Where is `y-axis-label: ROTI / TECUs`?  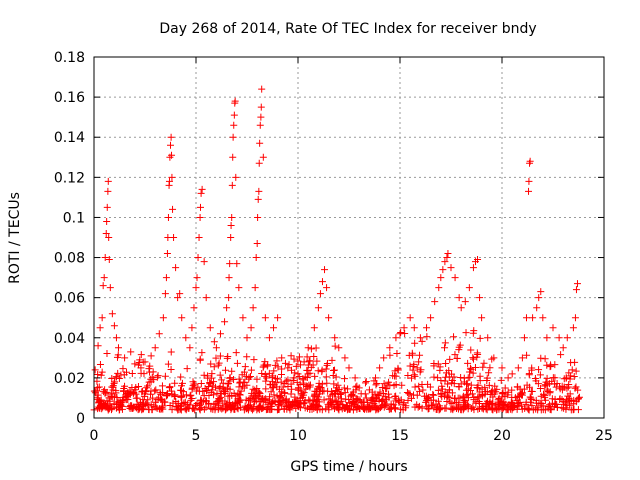 y-axis-label: ROTI / TECUs is located at coordinates (15, 238).